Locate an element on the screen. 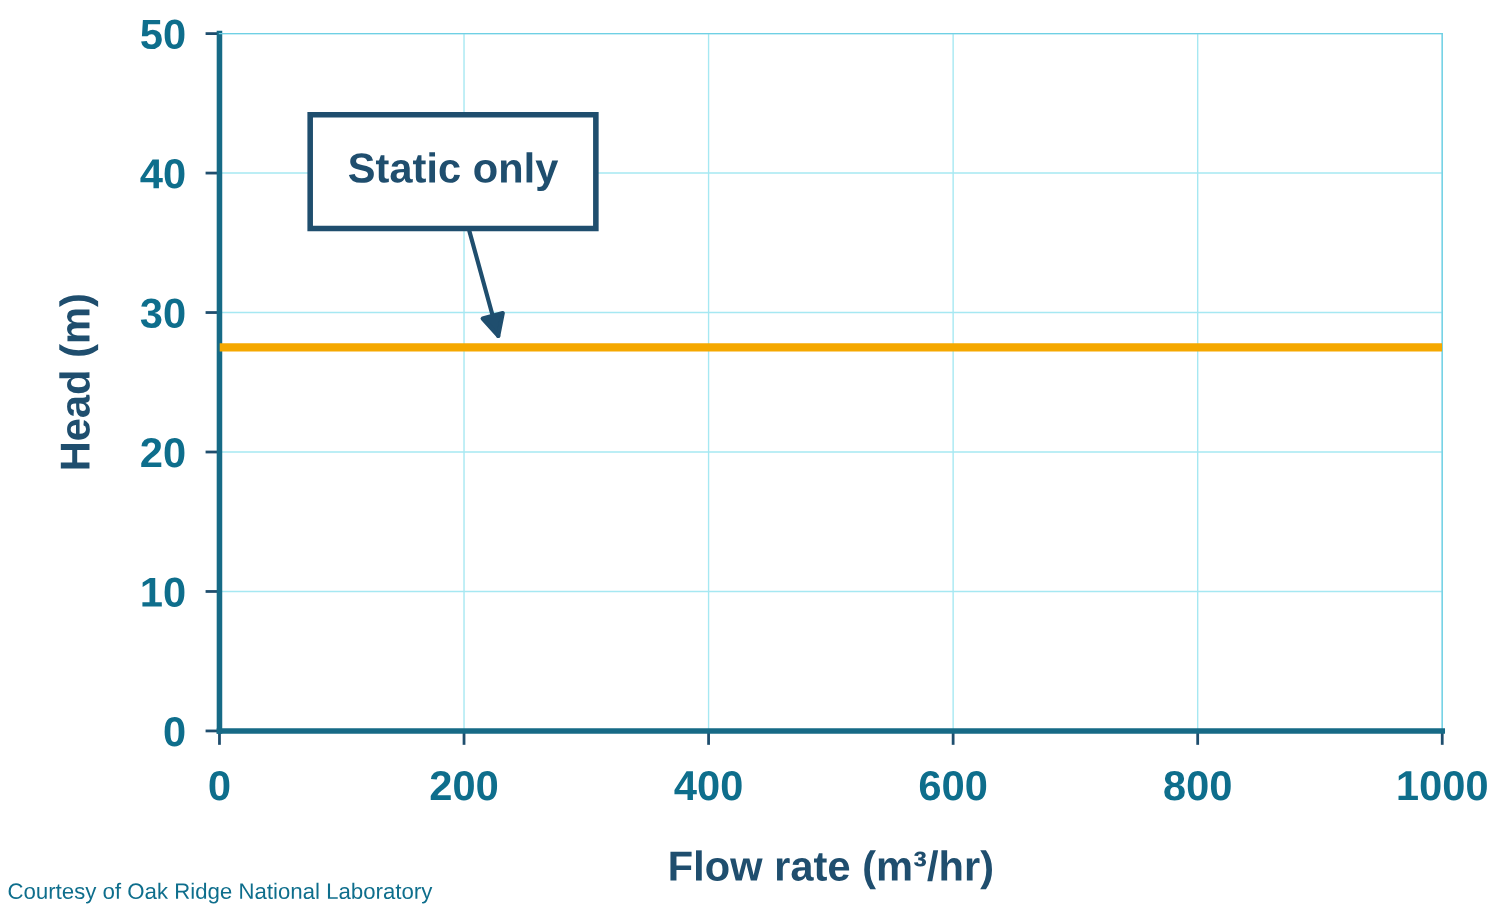  x-tick-label: 400 is located at coordinates (708, 785).